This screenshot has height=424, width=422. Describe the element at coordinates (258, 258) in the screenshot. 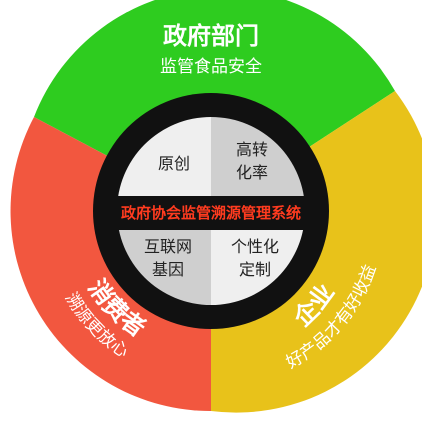

I see `quadrant-bottom-right` at that location.